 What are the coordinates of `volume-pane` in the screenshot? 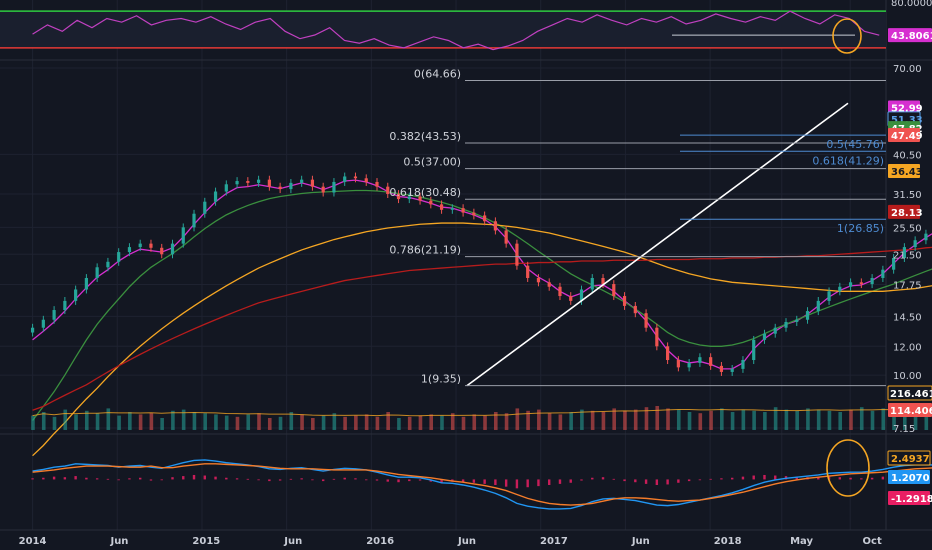 It's located at (481, 418).